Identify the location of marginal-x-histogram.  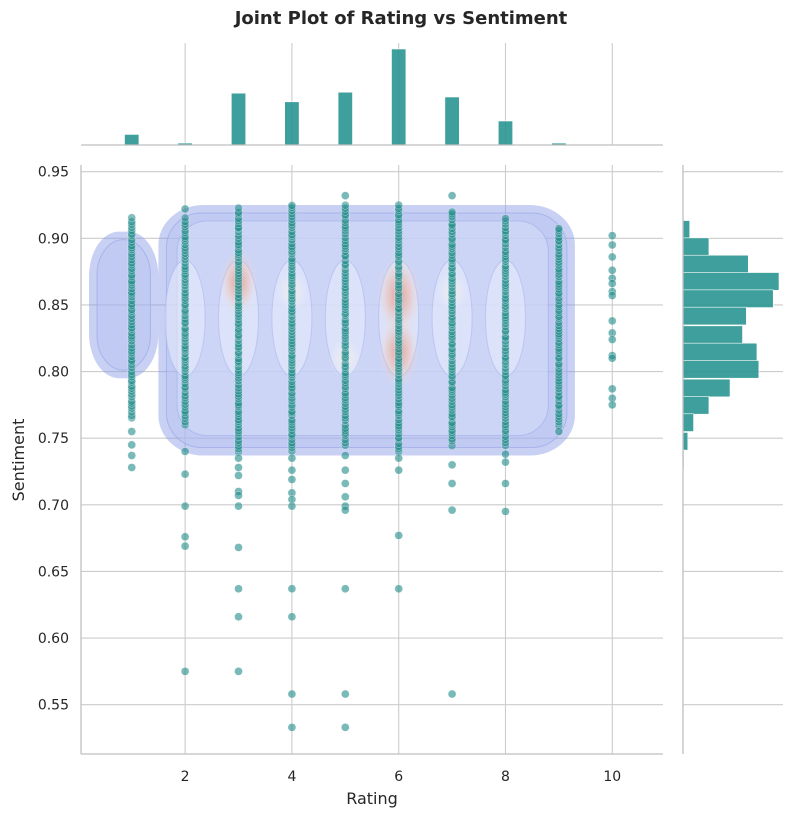
(345, 97).